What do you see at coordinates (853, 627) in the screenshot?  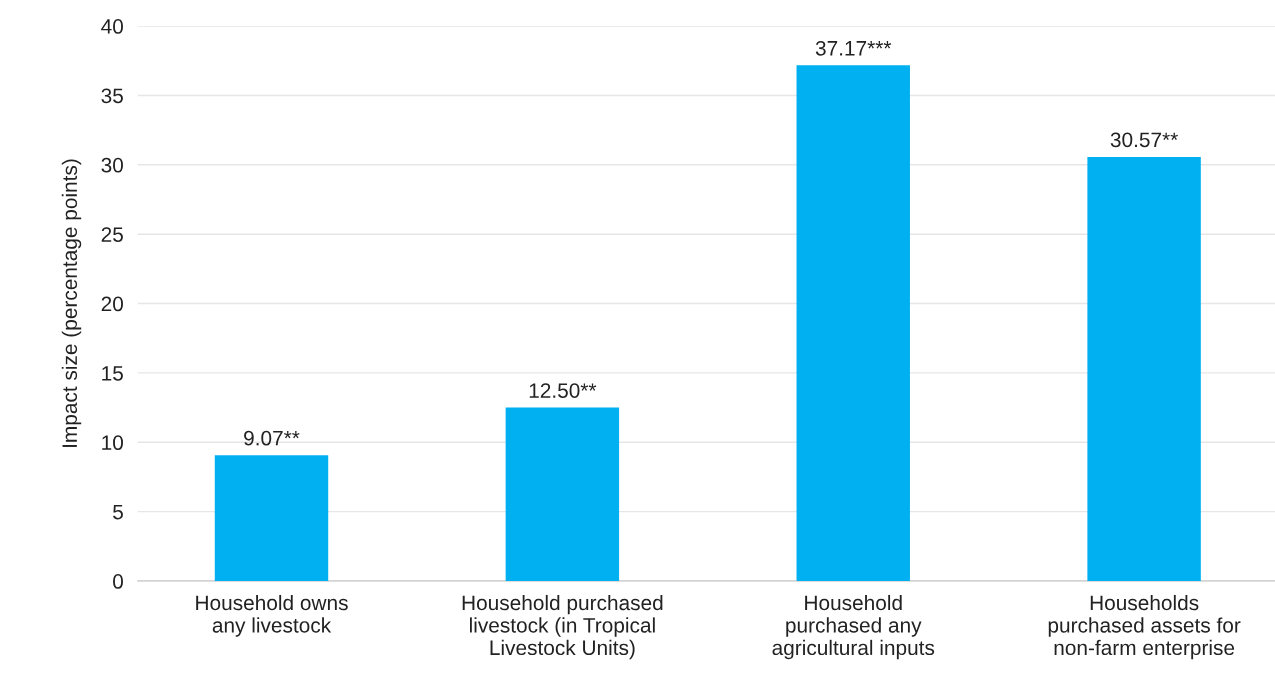 I see `x-tick-label: Household purchased any agricultural inputs` at bounding box center [853, 627].